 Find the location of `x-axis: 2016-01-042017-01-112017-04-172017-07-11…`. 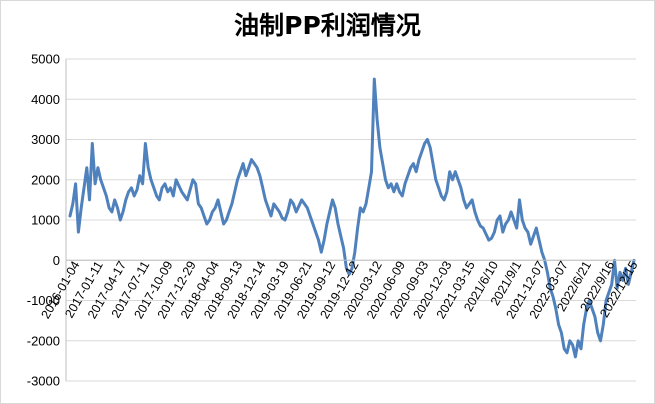

x-axis: 2016-01-042017-01-112017-04-172017-07-11… is located at coordinates (339, 290).